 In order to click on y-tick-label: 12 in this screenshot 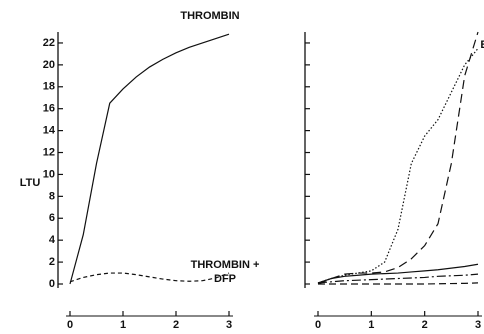, I will do `click(49, 152)`.